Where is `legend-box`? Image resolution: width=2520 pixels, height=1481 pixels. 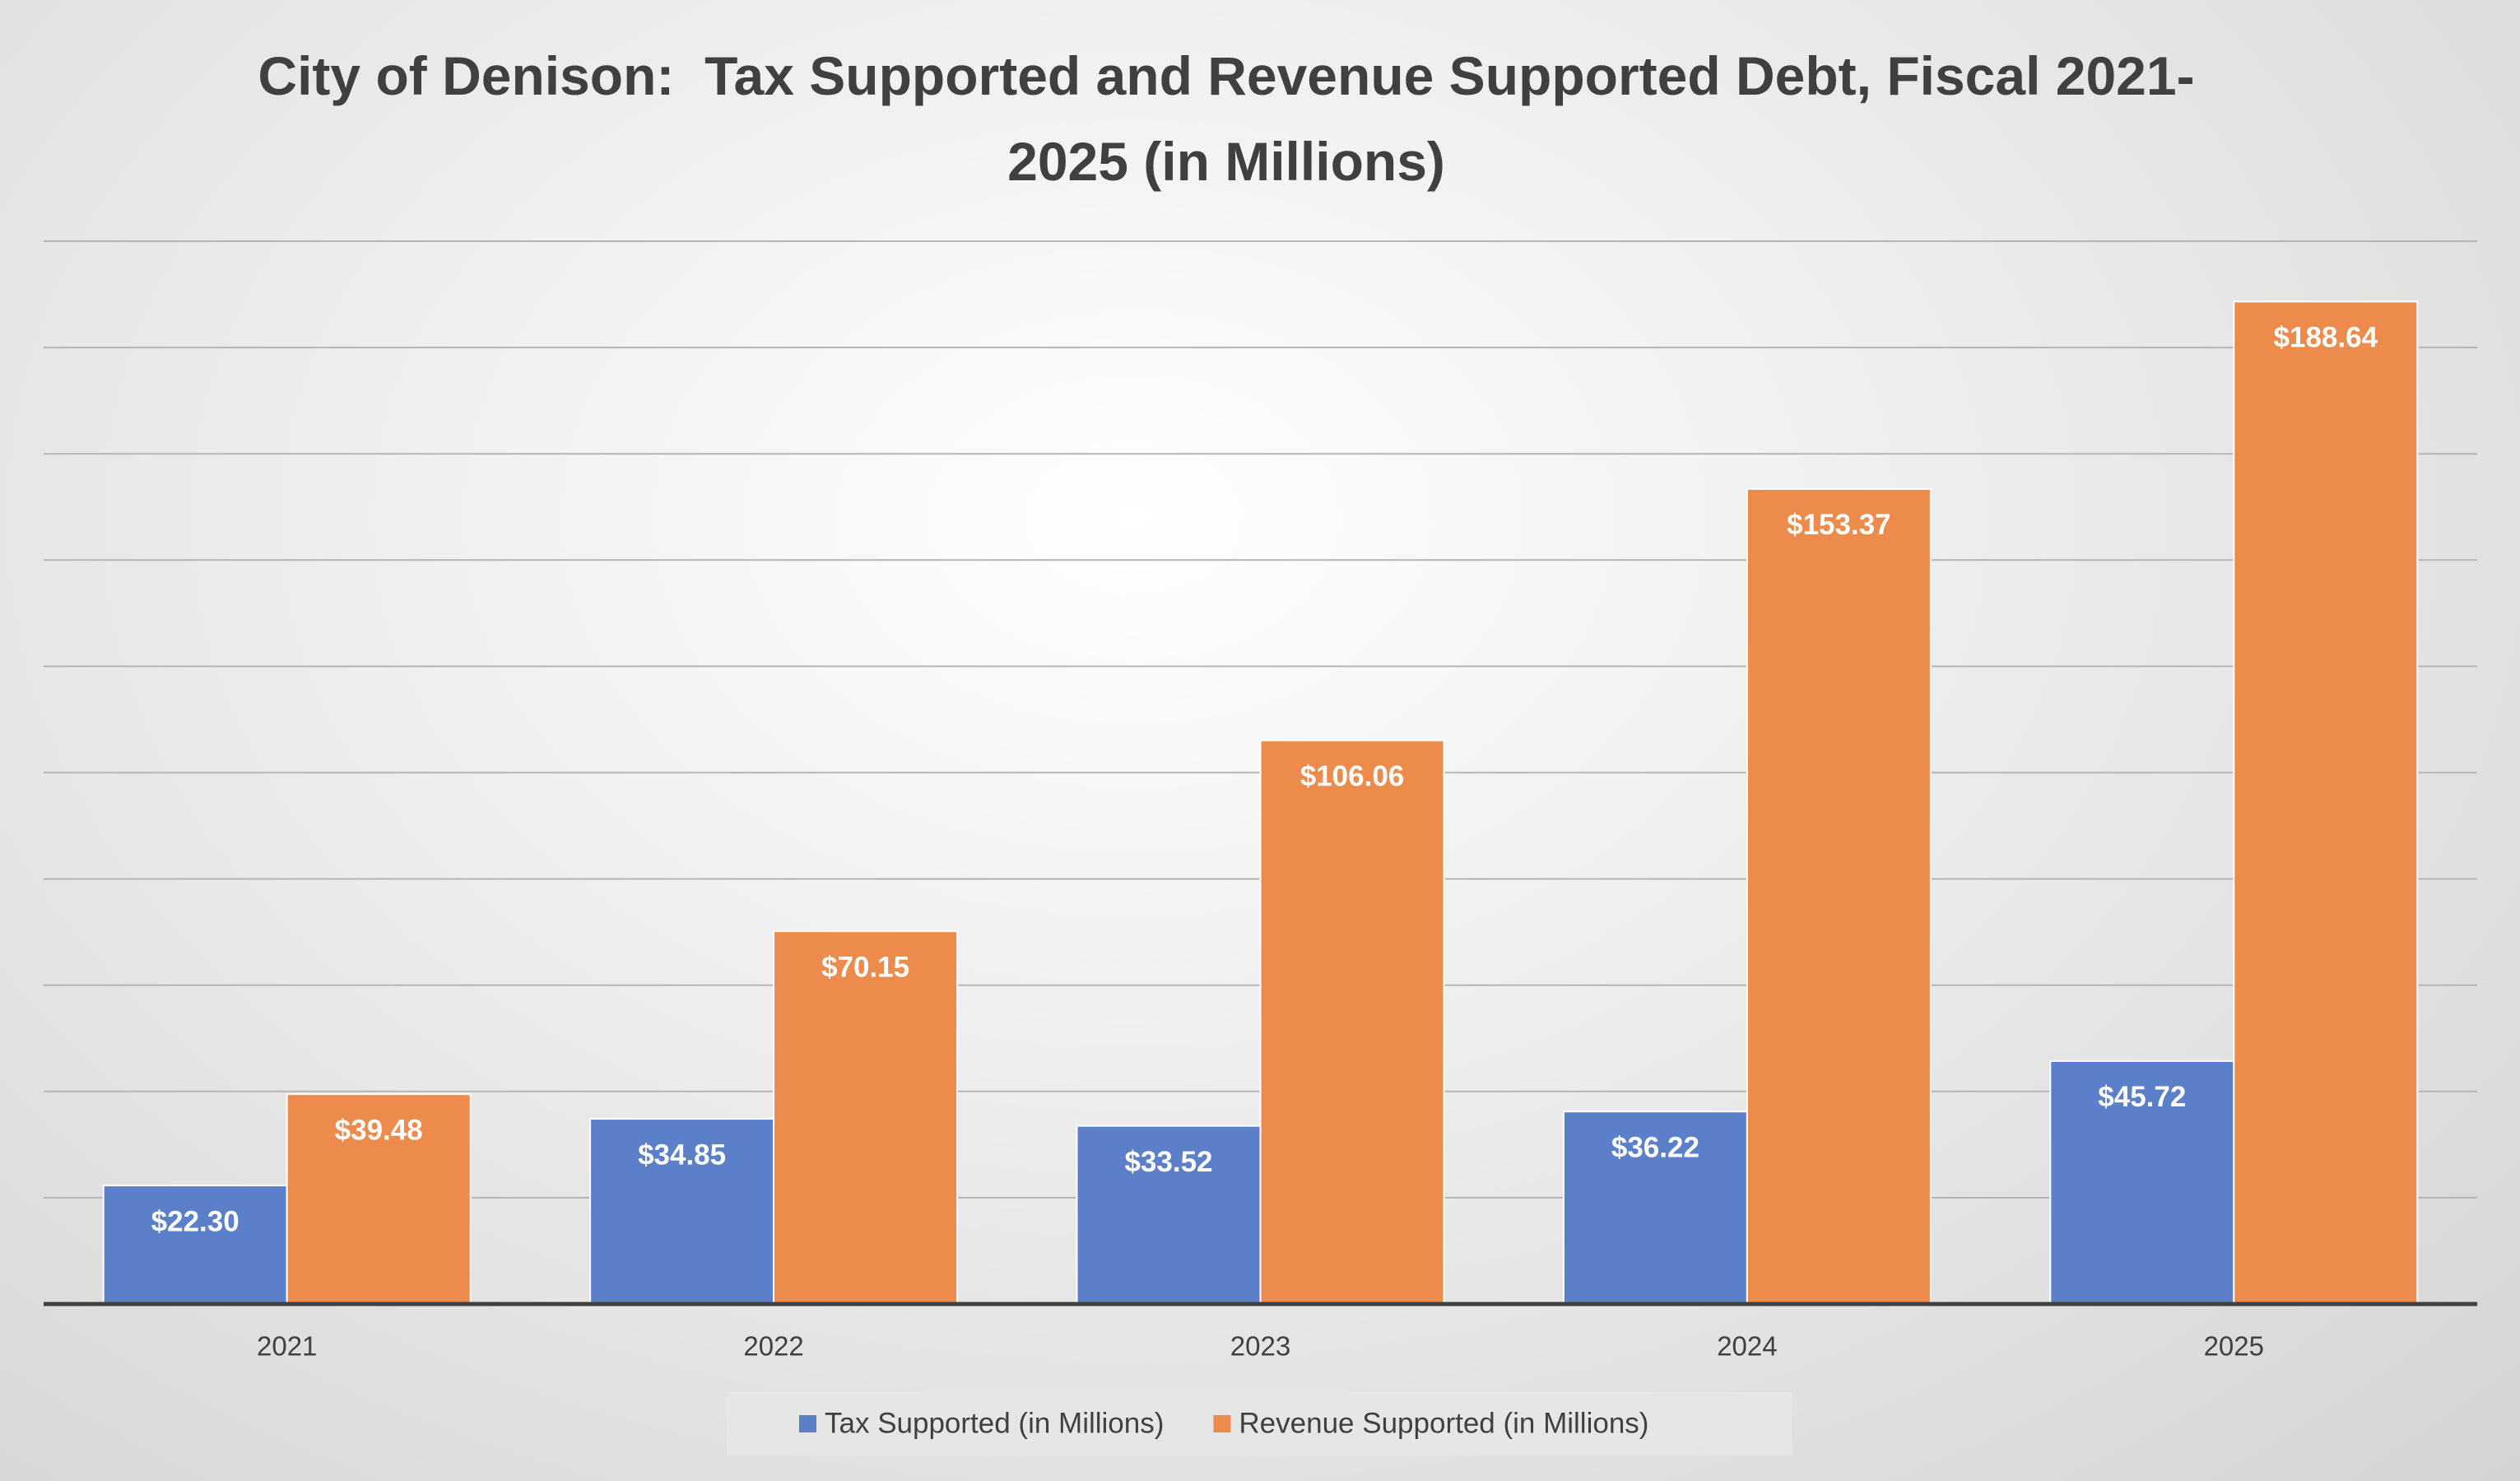 legend-box is located at coordinates (1259, 1423).